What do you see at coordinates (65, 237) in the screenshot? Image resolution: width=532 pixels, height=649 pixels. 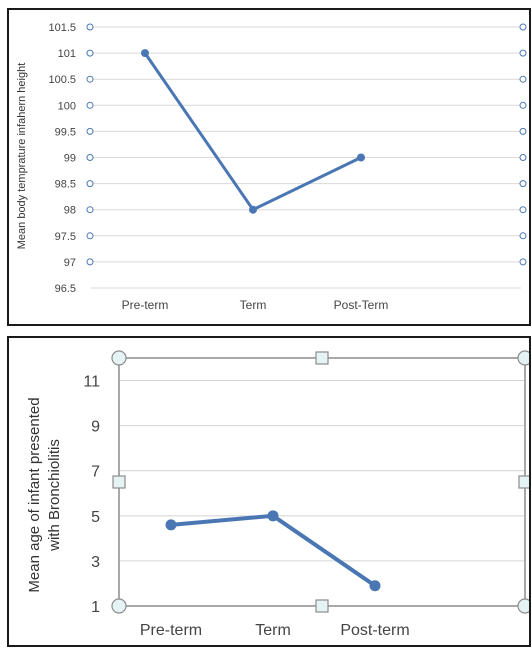 I see `chart1-y-tick-label: 97.5` at bounding box center [65, 237].